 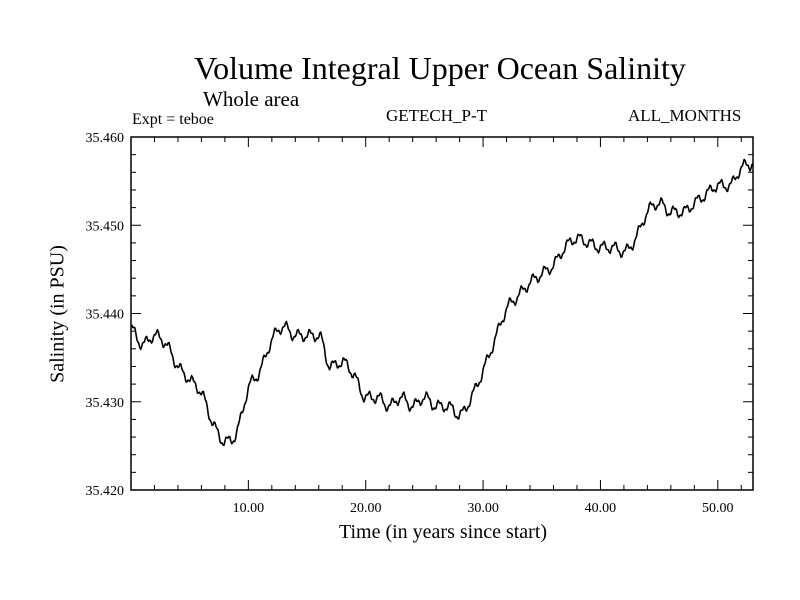 What do you see at coordinates (483, 508) in the screenshot?
I see `x-tick-label: 30.00` at bounding box center [483, 508].